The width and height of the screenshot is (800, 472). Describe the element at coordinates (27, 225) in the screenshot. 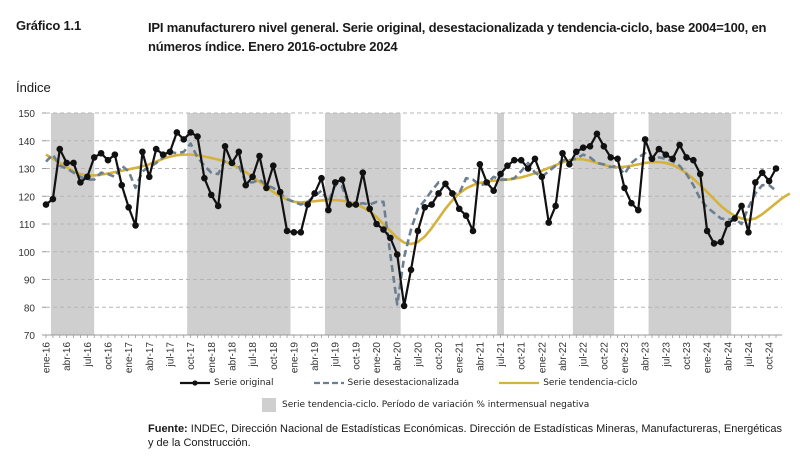

I see `y-tick-label: 110` at that location.